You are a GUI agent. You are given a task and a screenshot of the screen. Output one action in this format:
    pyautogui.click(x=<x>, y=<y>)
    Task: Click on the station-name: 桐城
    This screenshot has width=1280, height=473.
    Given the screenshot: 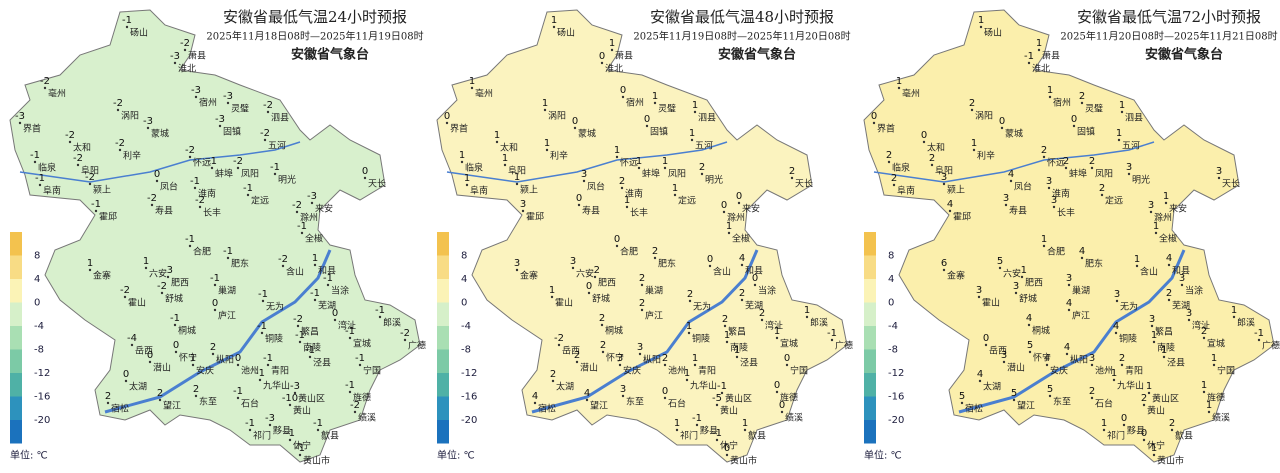 What is the action you would take?
    pyautogui.click(x=187, y=331)
    